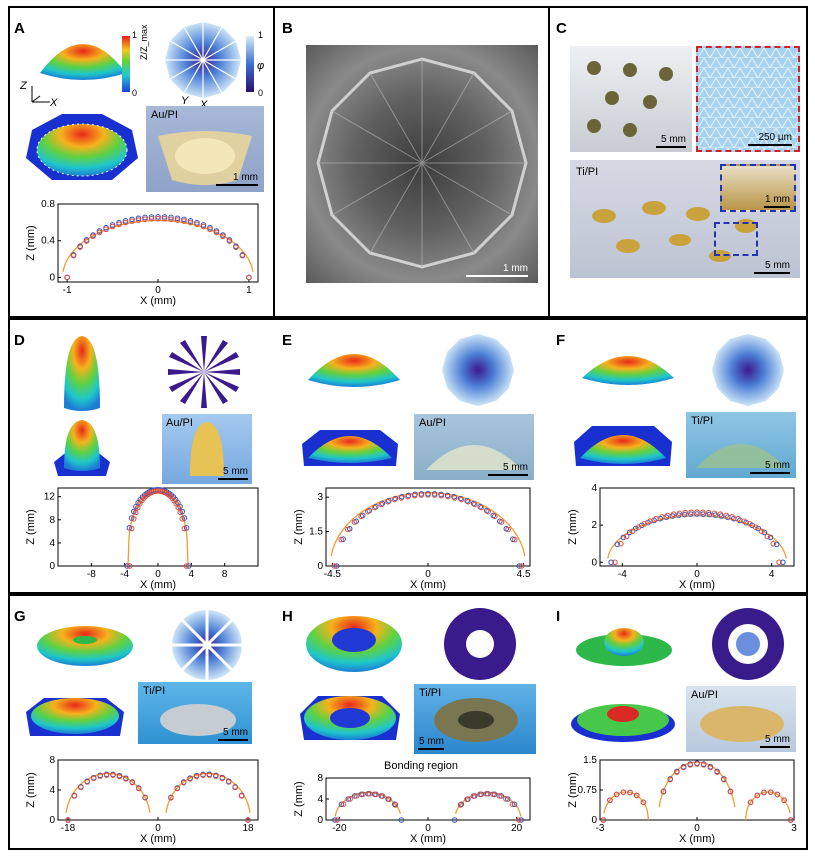 The height and width of the screenshot is (856, 815). What do you see at coordinates (195, 713) in the screenshot?
I see `panel-g-photo: Ti/PI 5 mm` at bounding box center [195, 713].